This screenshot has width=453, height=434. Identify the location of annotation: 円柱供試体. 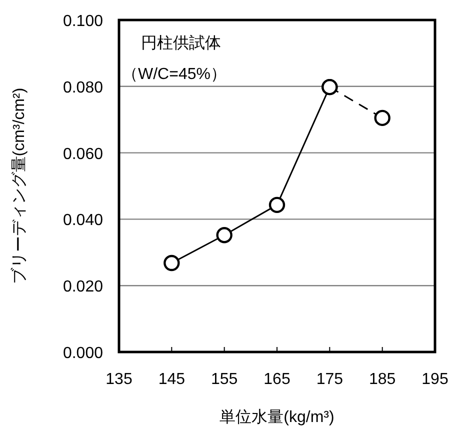
(181, 43).